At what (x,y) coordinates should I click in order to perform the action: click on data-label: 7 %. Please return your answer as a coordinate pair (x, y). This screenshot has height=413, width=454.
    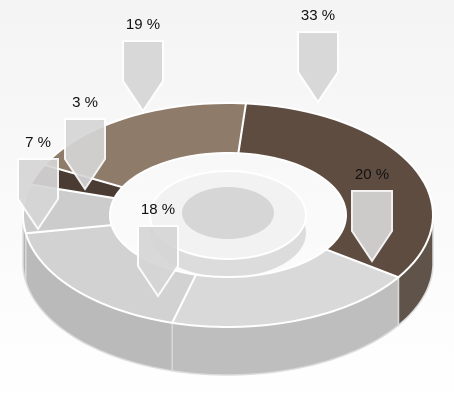
    Looking at the image, I should click on (38, 142).